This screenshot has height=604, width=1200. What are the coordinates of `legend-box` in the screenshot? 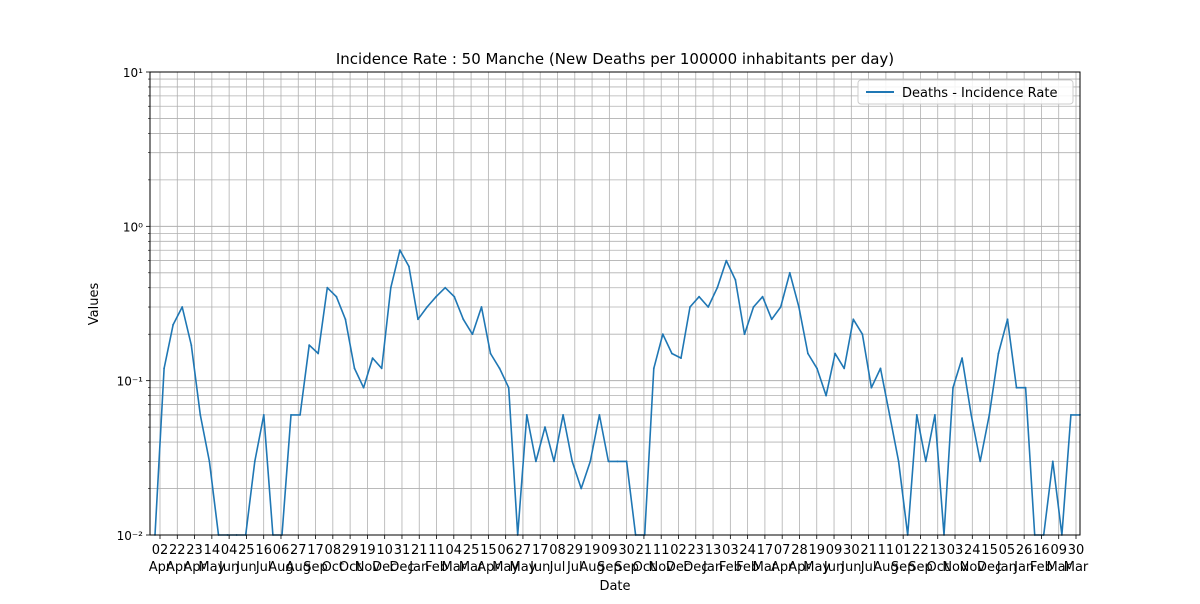 It's located at (965, 92).